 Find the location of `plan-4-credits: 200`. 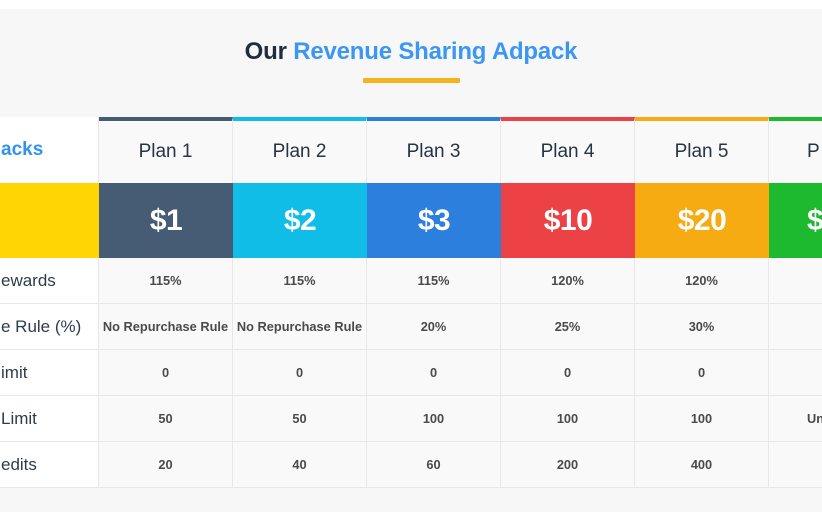

plan-4-credits: 200 is located at coordinates (568, 465).